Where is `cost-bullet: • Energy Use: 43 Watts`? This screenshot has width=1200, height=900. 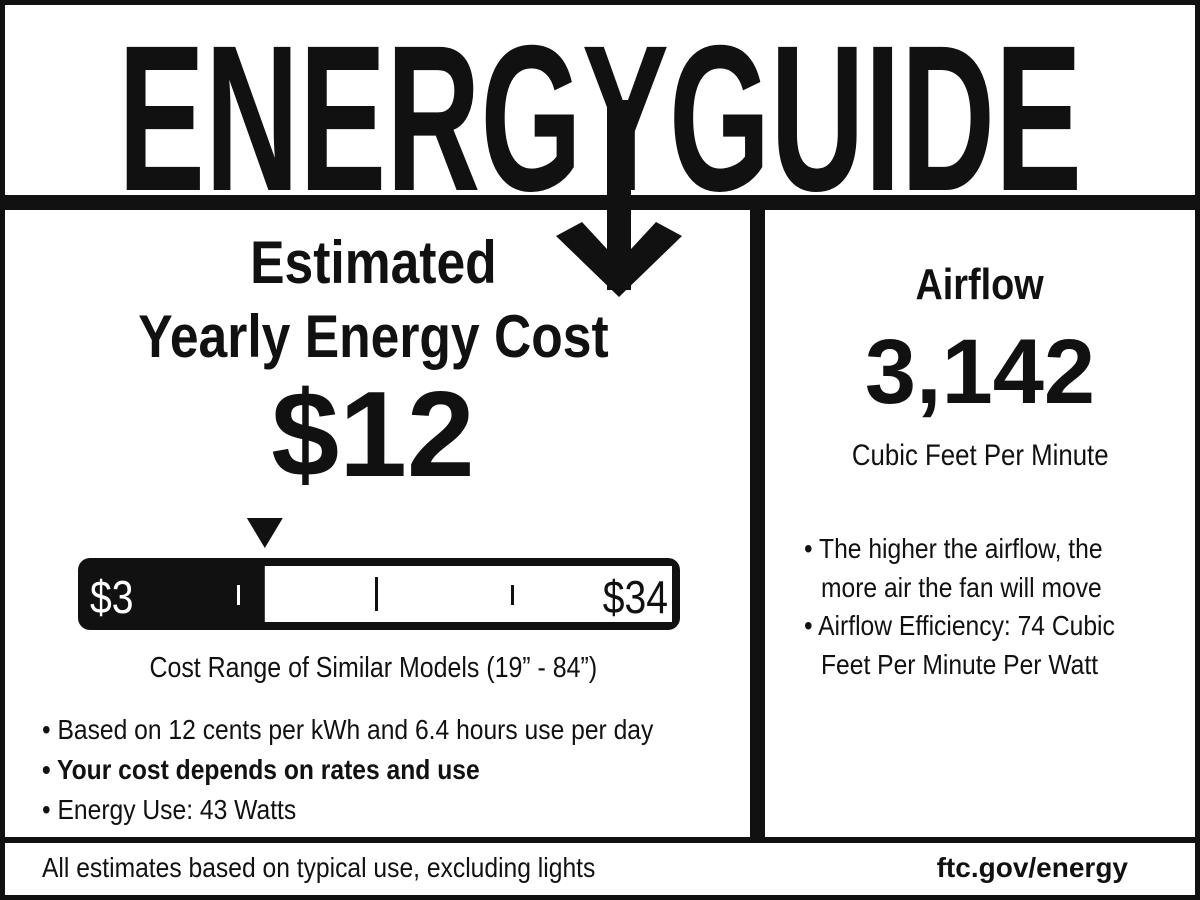 cost-bullet: • Energy Use: 43 Watts is located at coordinates (169, 809).